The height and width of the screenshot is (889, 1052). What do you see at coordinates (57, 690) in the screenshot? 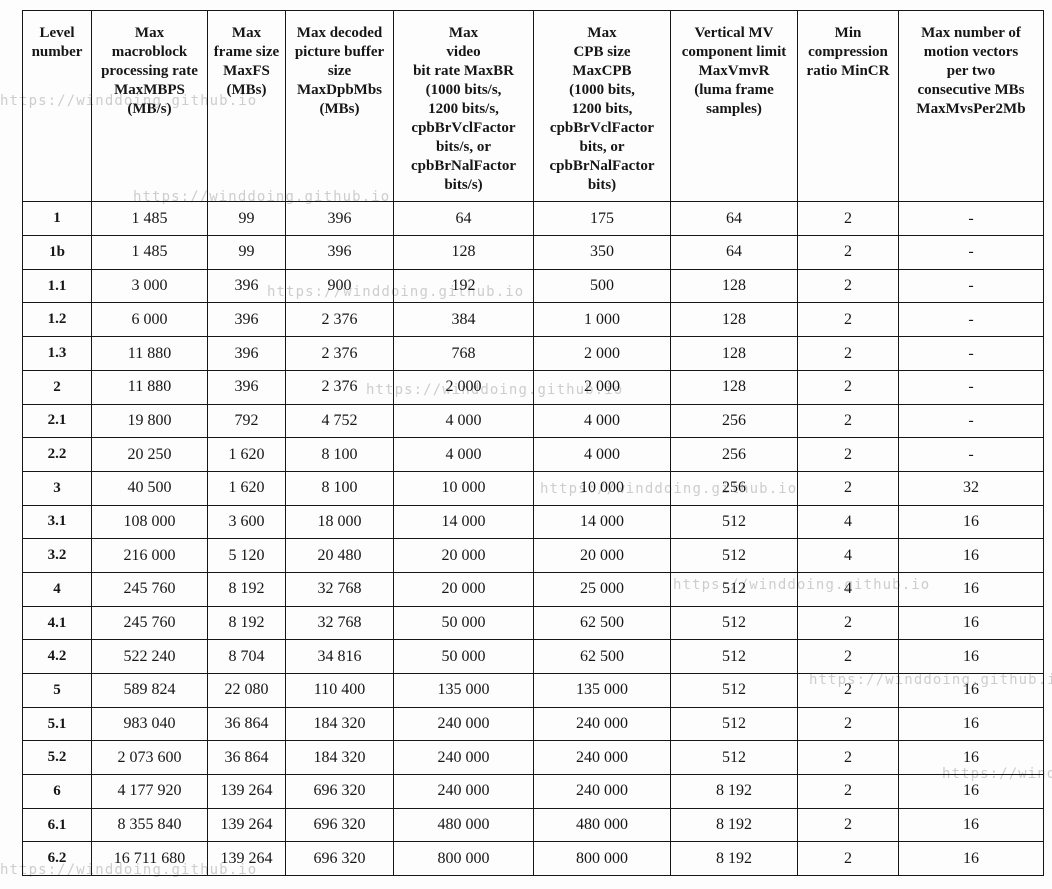
I see `level-cell: 5` at bounding box center [57, 690].